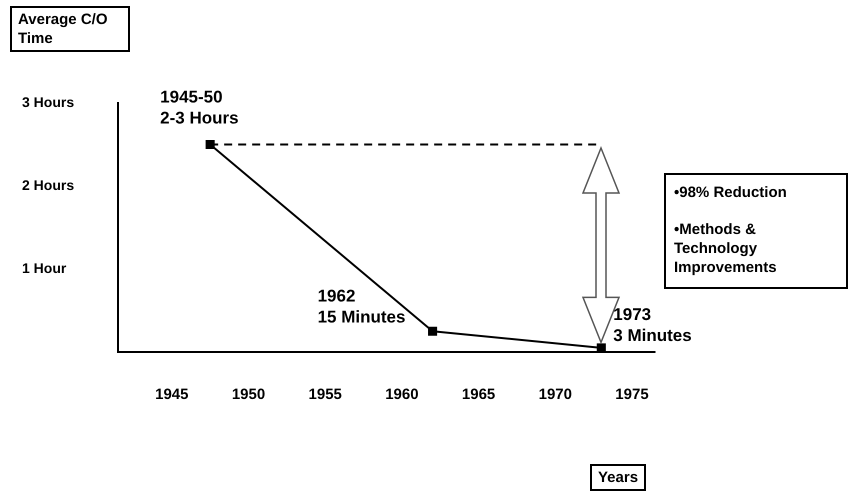 The height and width of the screenshot is (500, 851). Describe the element at coordinates (479, 395) in the screenshot. I see `x-tick-label: 1965` at that location.